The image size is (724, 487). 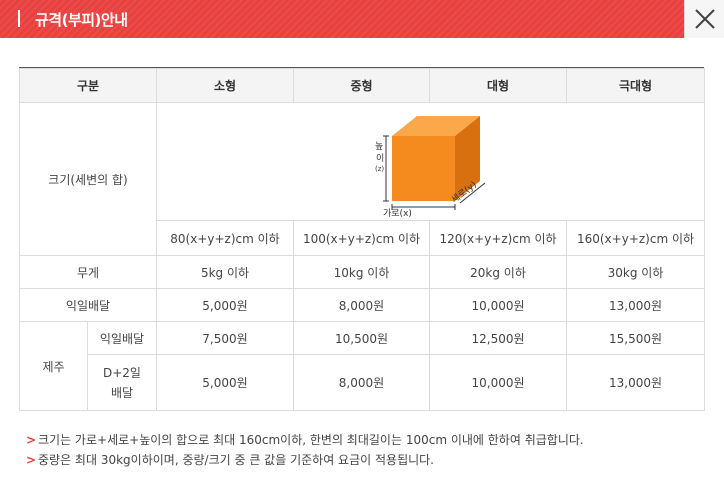 I want to click on table-header-row: 구분 소형 중형 대형 극대형, so click(x=362, y=85).